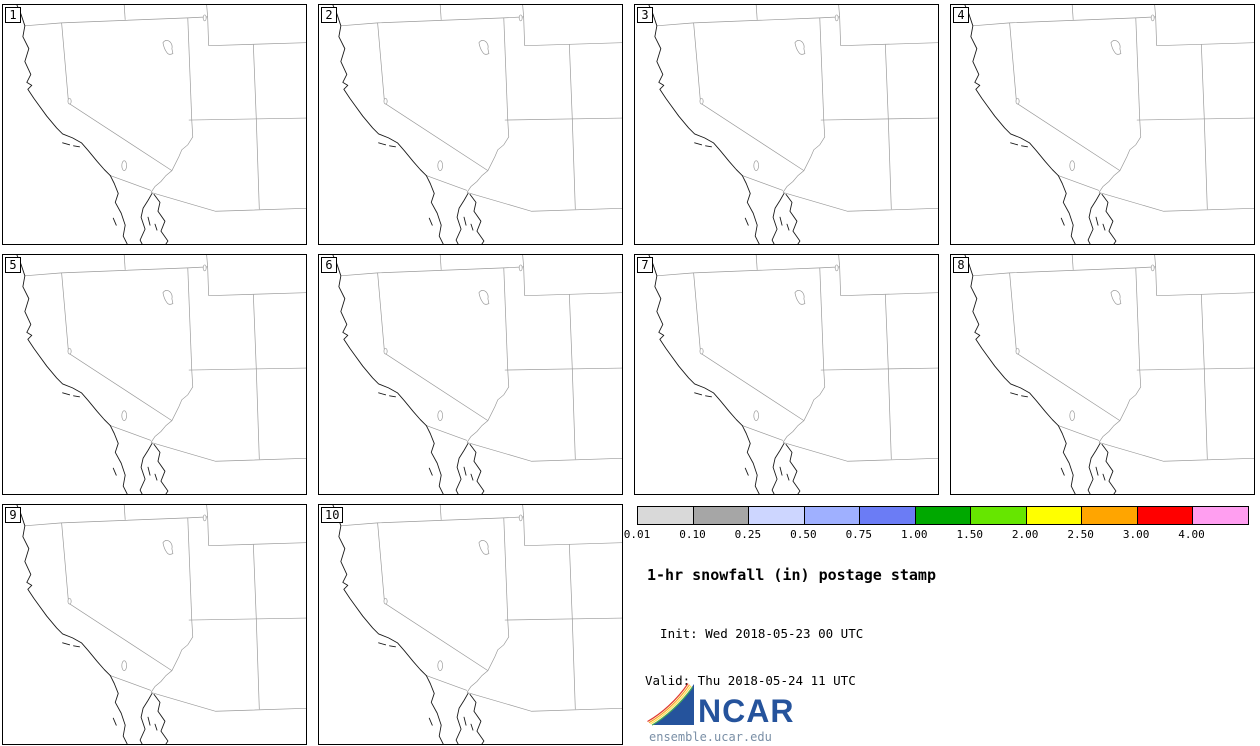 This screenshot has width=1260, height=746. I want to click on valid-time-line: Valid: Thu 2018-05-24 11 UTC, so click(750, 680).